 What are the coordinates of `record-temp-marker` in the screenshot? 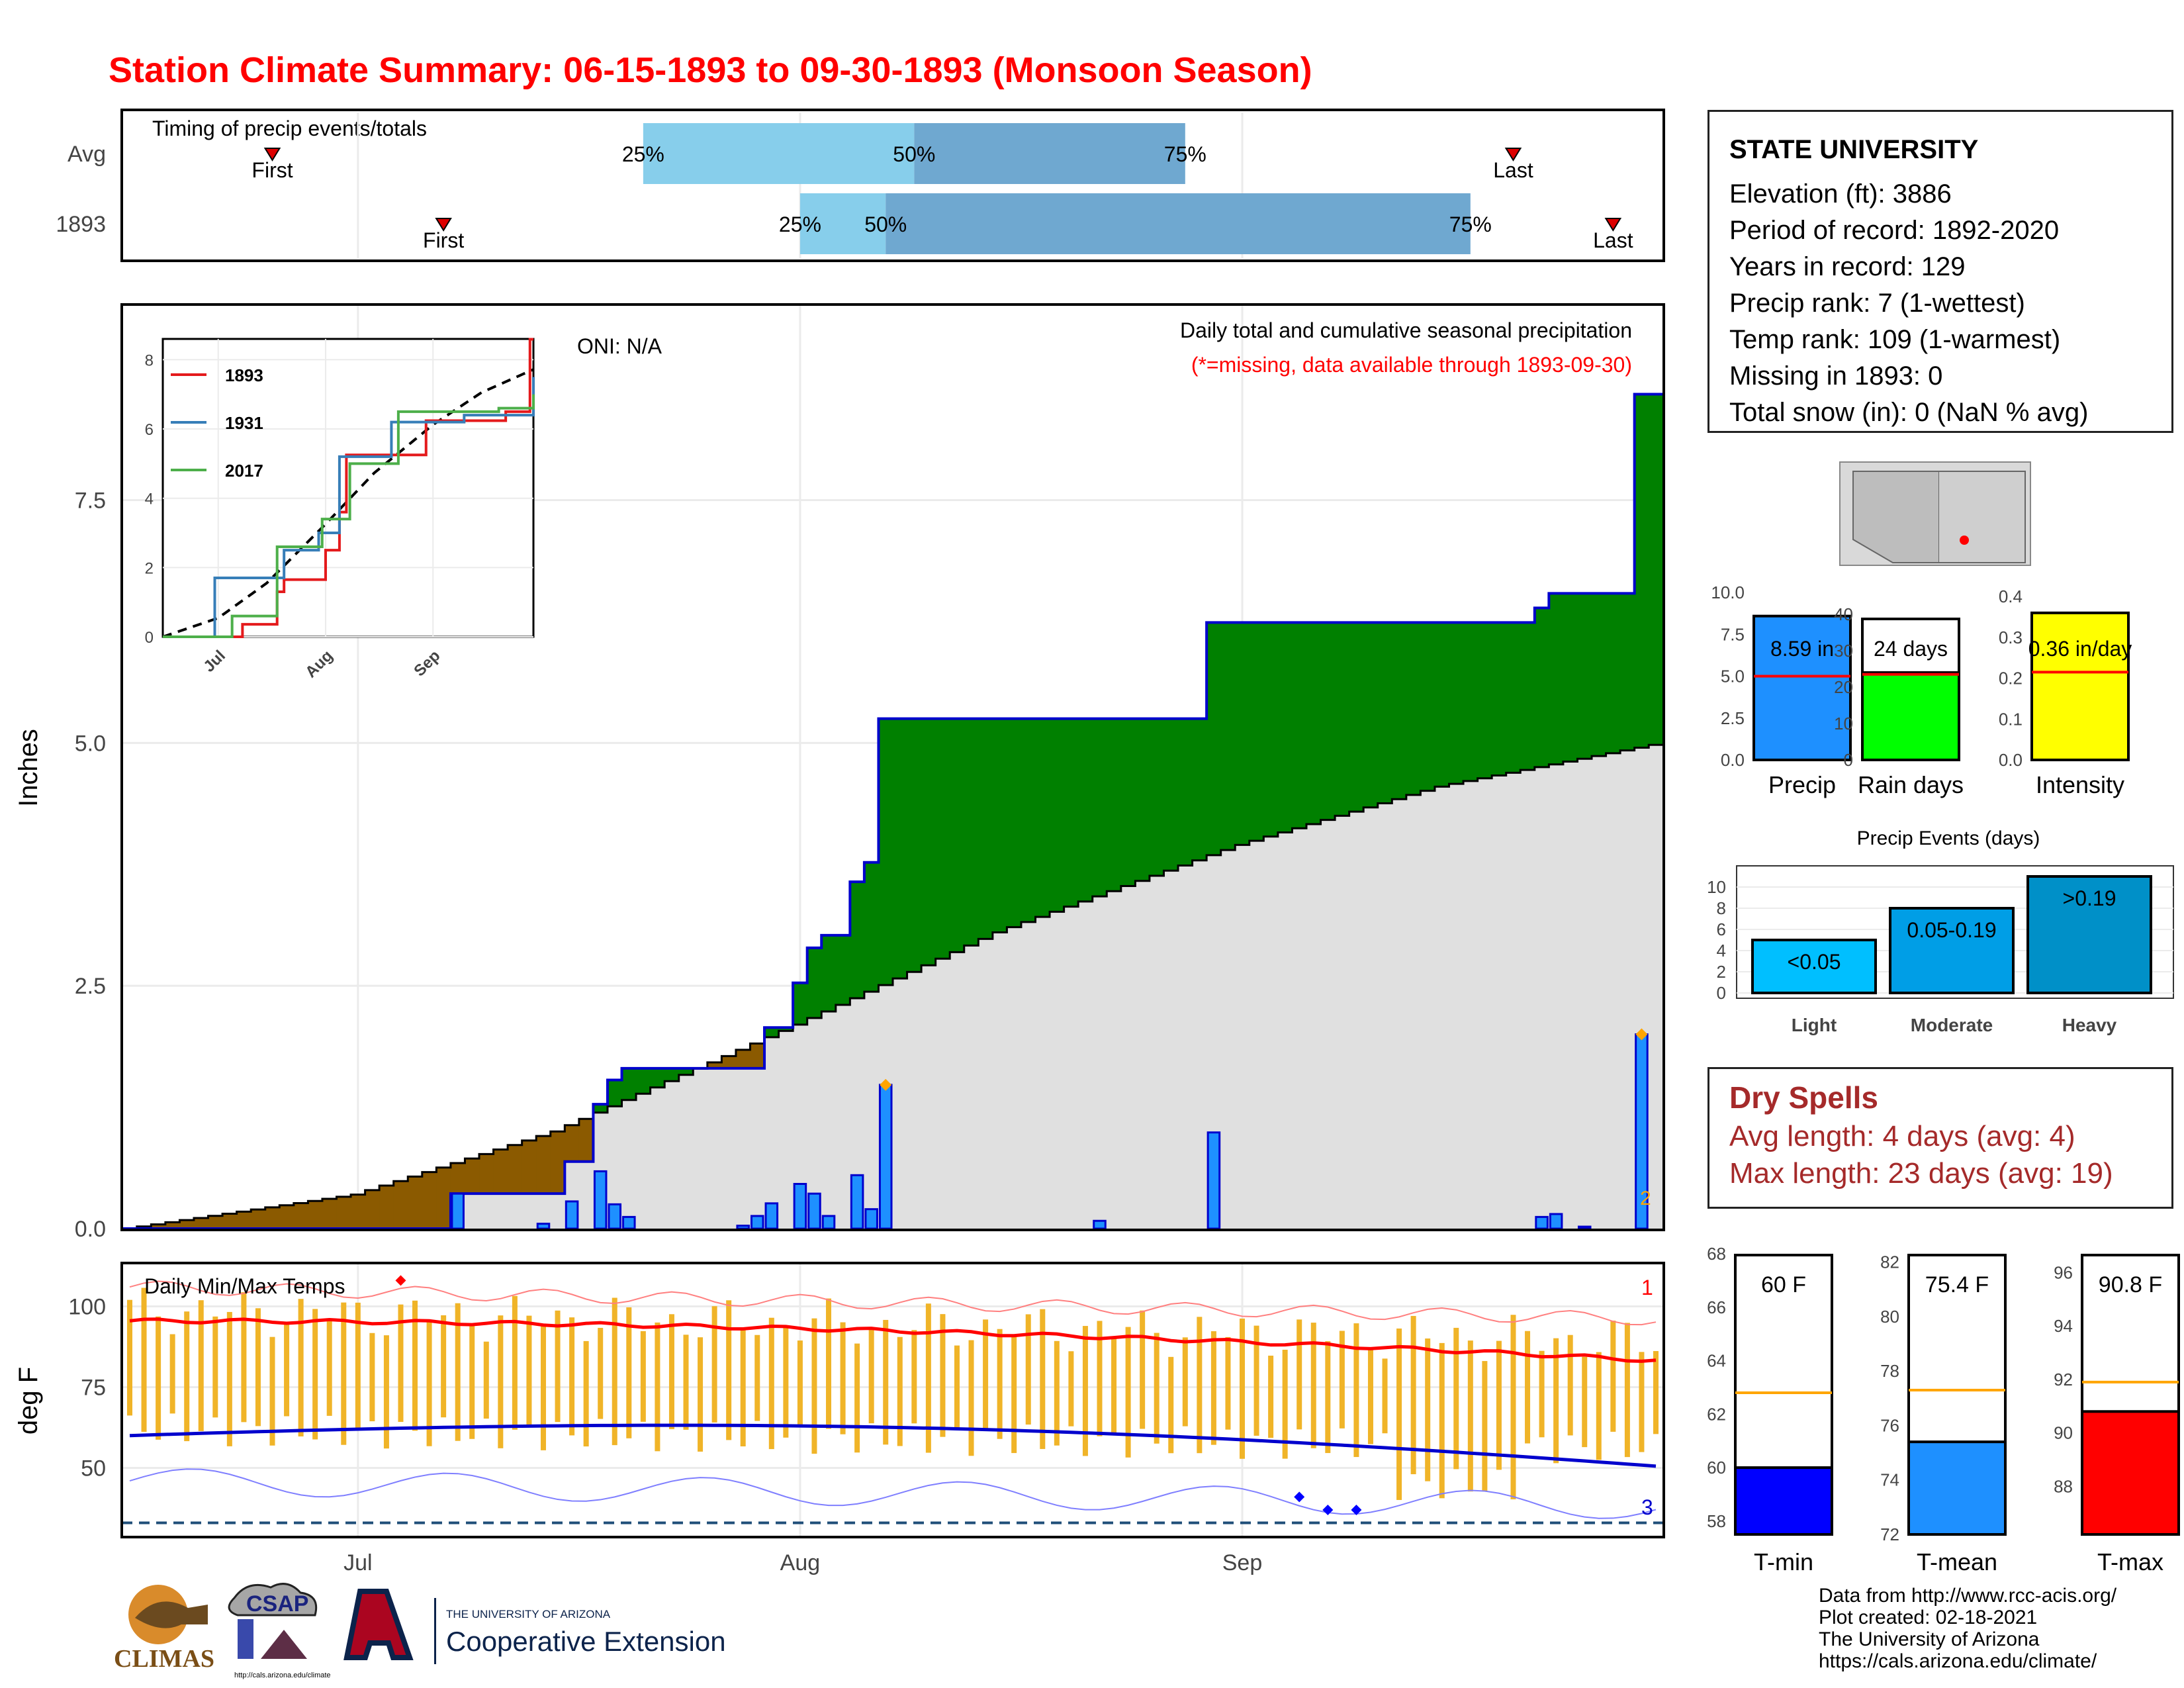 It's located at (1328, 1509).